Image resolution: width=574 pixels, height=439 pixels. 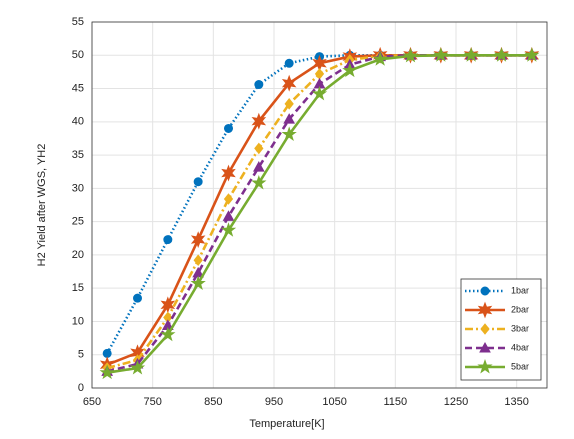 What do you see at coordinates (81, 388) in the screenshot?
I see `y-tick-label: 0` at bounding box center [81, 388].